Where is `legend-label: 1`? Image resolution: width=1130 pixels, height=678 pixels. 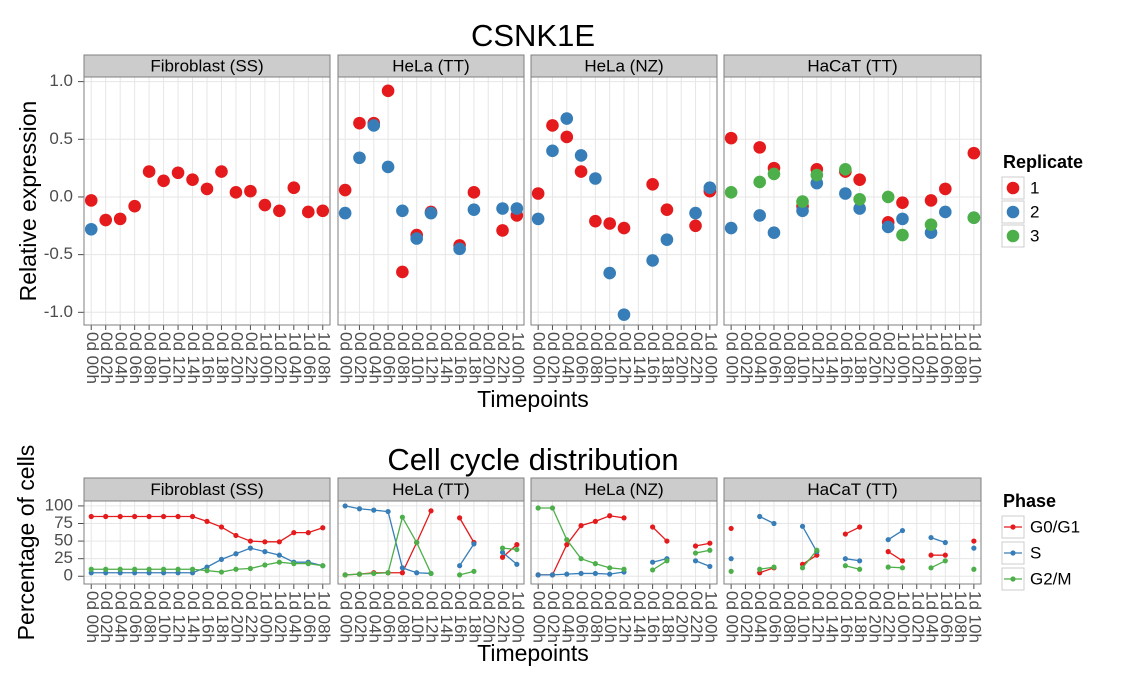
legend-label: 1 is located at coordinates (1034, 187).